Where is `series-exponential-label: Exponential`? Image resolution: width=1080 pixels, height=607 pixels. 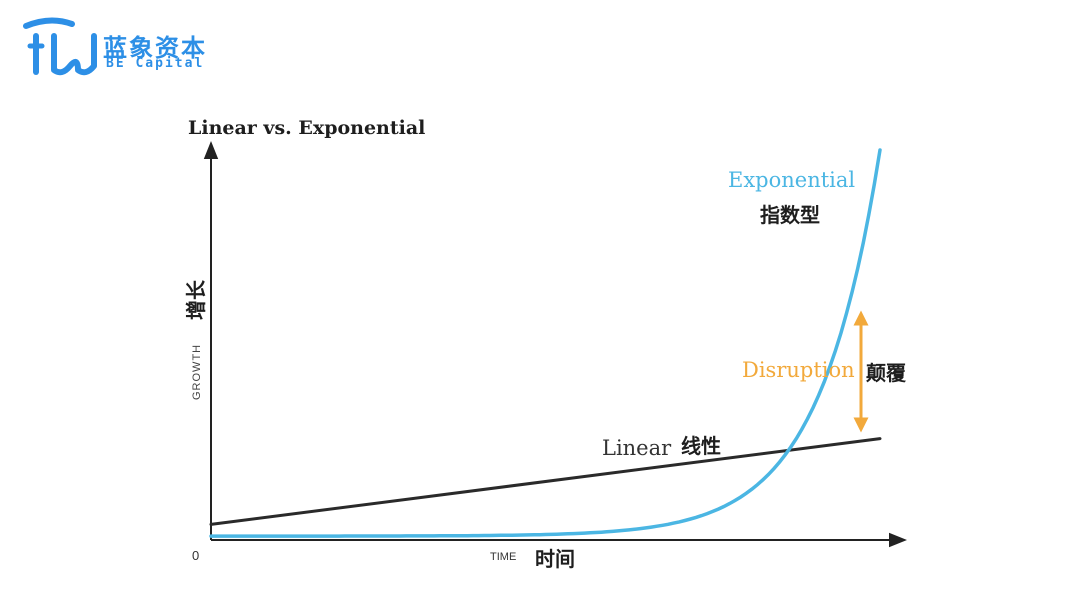 series-exponential-label: Exponential is located at coordinates (791, 180).